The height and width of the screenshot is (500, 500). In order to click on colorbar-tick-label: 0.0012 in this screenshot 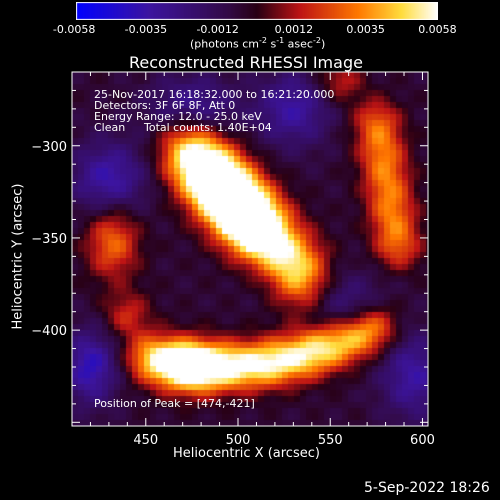, I will do `click(294, 29)`.